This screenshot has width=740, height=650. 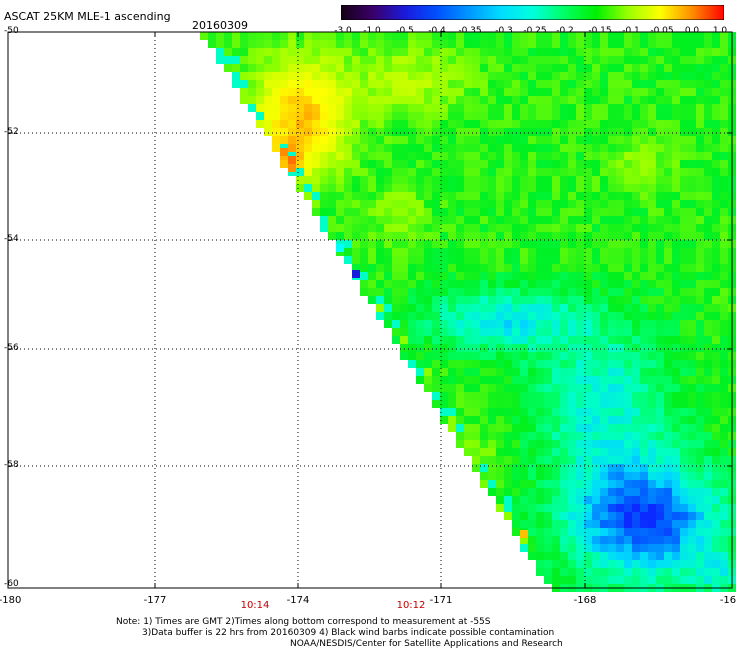 I want to click on colorbar-label: -0.25, so click(x=535, y=31).